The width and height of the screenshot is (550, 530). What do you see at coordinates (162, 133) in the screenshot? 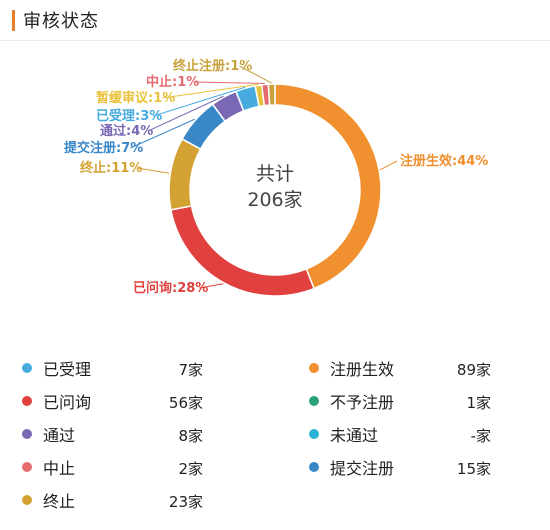
I see `leader-line-提交注册` at bounding box center [162, 133].